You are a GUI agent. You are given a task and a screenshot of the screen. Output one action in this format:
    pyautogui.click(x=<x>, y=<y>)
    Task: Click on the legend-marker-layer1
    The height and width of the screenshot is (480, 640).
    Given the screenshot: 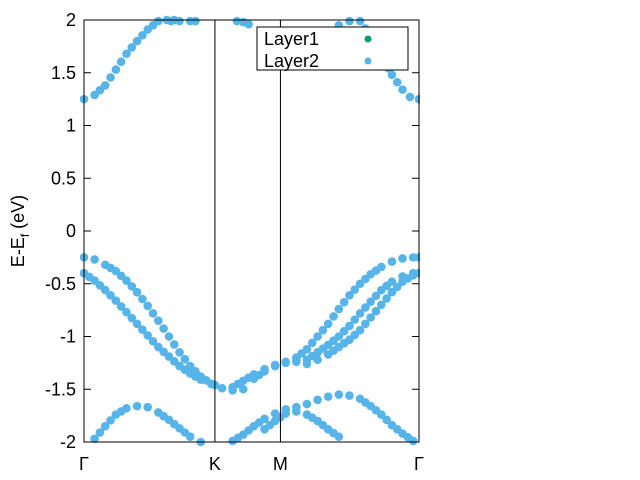 What is the action you would take?
    pyautogui.click(x=368, y=39)
    